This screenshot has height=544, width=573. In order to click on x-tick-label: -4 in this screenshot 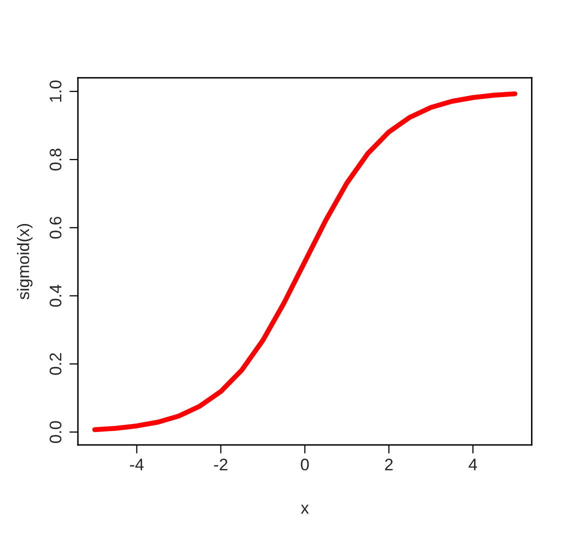, I will do `click(137, 464)`.